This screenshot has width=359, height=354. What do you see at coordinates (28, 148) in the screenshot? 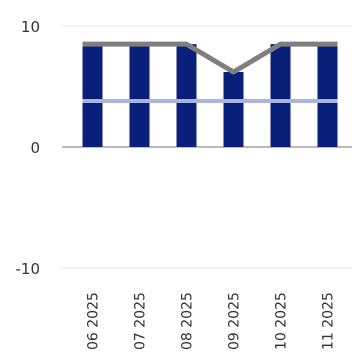
I see `y-axis: 10 0 -10` at bounding box center [28, 148].